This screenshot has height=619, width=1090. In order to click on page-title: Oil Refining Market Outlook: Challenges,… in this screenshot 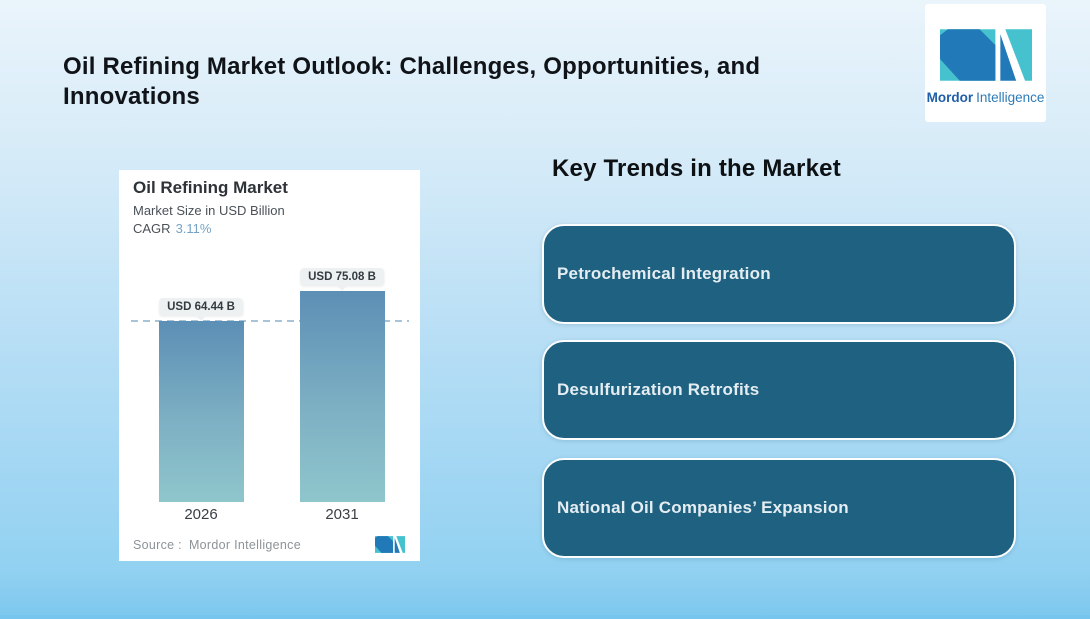, I will do `click(412, 81)`.